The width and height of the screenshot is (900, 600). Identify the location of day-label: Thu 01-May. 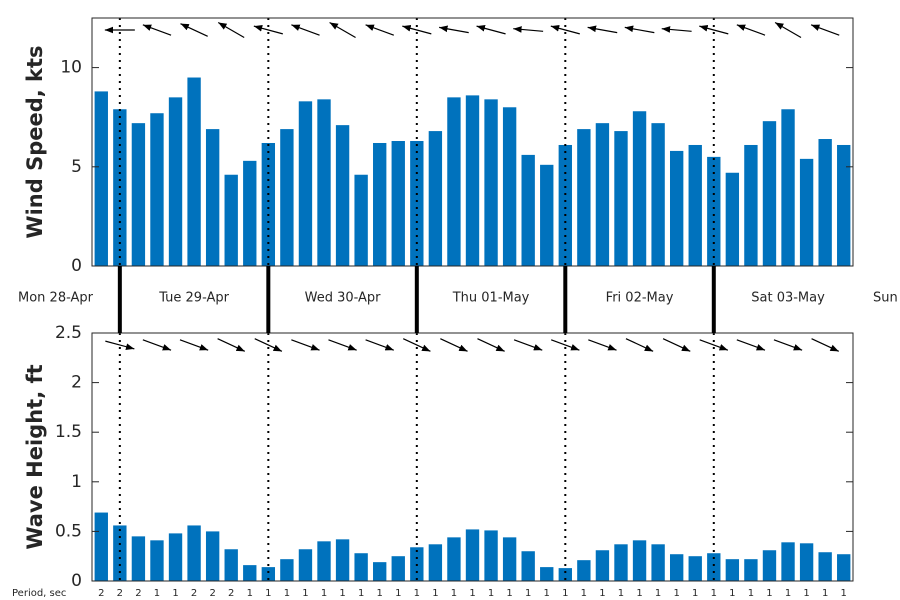
(491, 298).